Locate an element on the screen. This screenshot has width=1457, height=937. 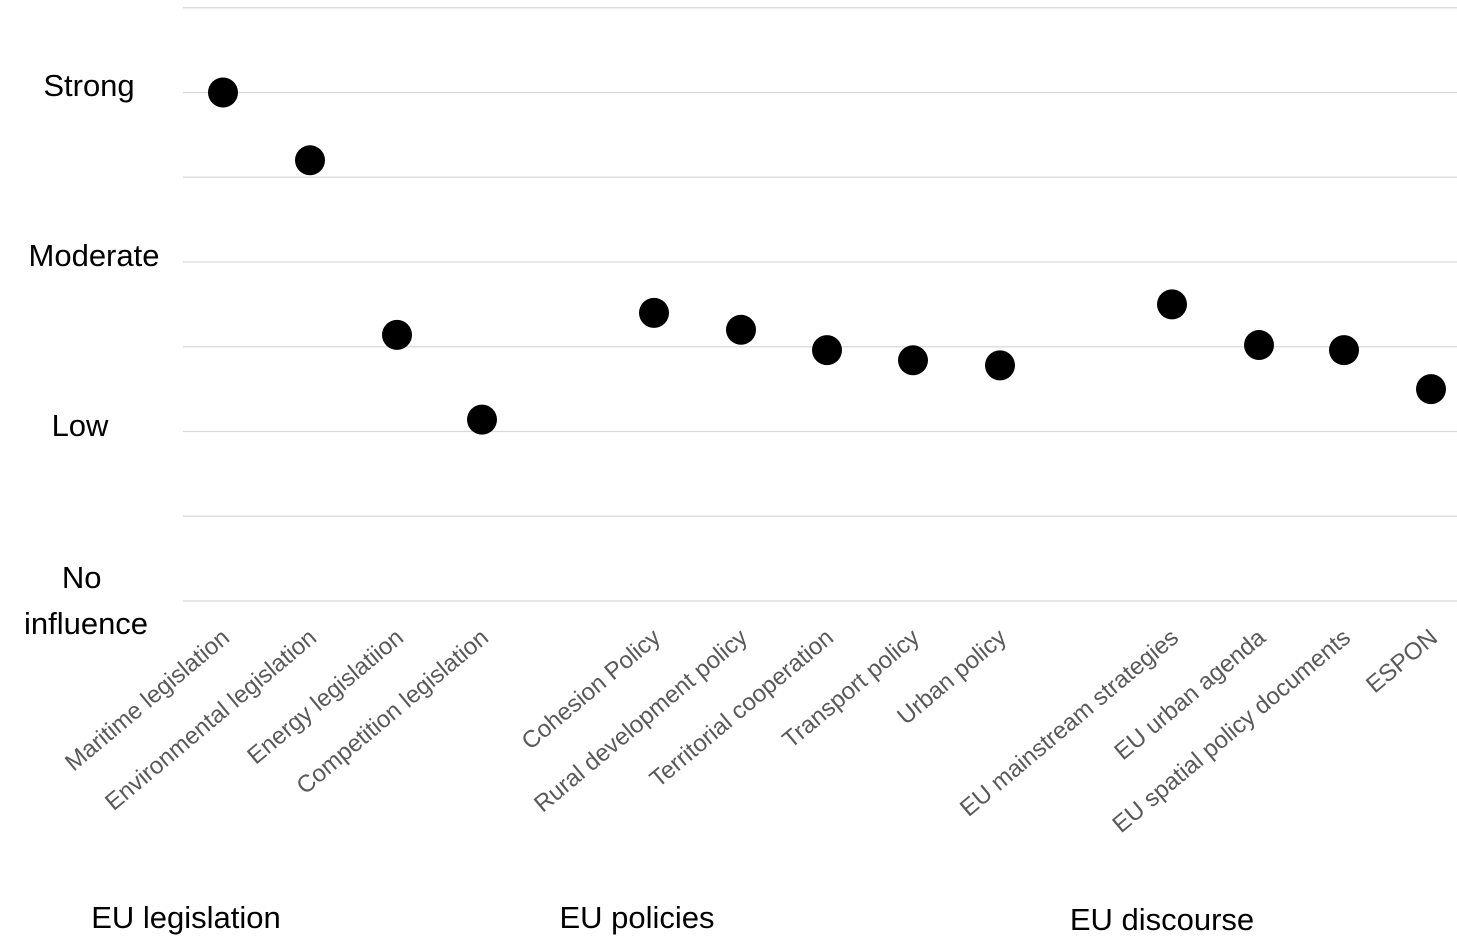
y-label-strong: Strong is located at coordinates (88, 85).